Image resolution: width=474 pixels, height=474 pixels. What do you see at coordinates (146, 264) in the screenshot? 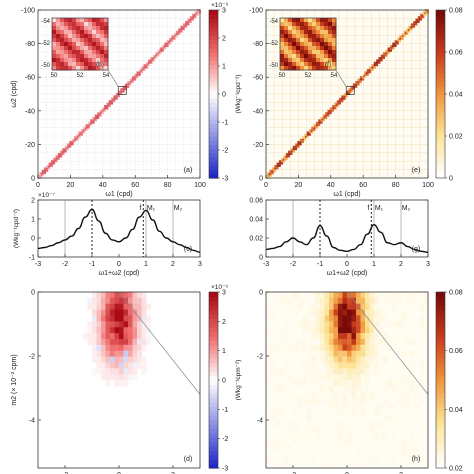
I see `x-tick-label: 1` at bounding box center [146, 264].